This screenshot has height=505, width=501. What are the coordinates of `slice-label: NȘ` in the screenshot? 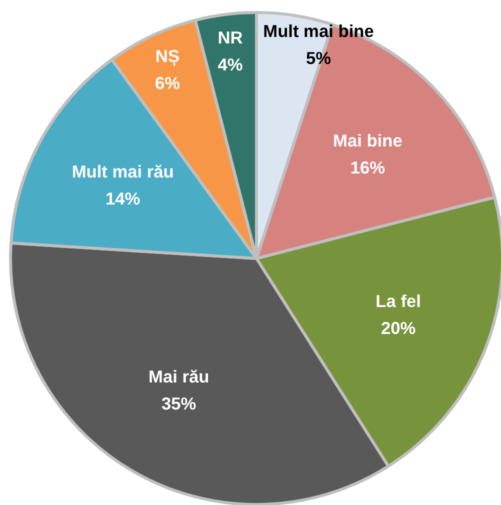 It's located at (167, 56).